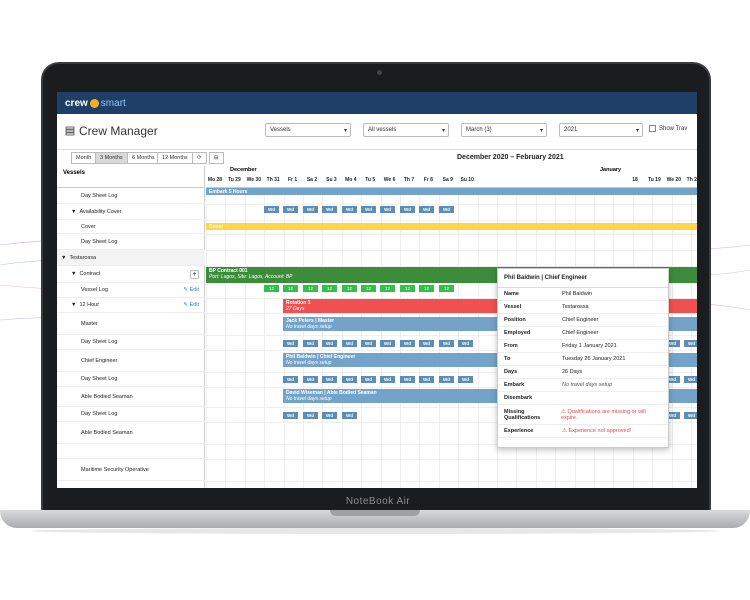 The height and width of the screenshot is (600, 750). What do you see at coordinates (131, 305) in the screenshot?
I see `tree-row: ▼ 12 Hour ✎ Edit` at bounding box center [131, 305].